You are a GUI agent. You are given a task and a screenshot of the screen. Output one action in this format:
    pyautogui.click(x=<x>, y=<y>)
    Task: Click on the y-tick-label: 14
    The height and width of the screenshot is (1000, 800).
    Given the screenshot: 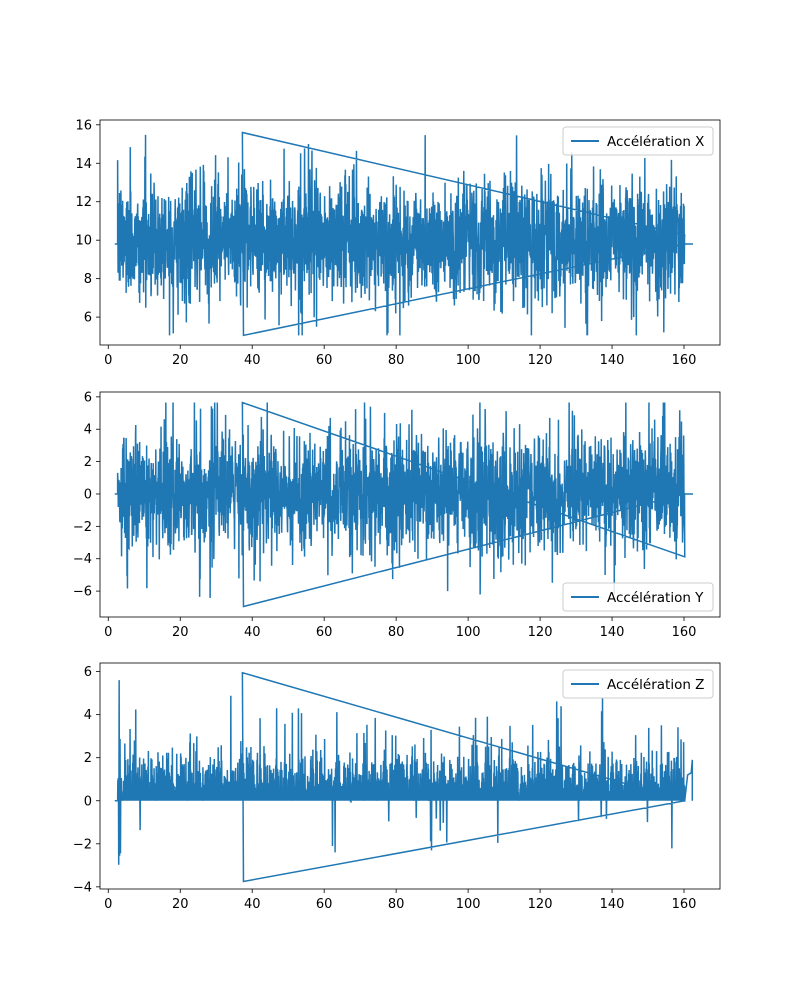 What is the action you would take?
    pyautogui.click(x=83, y=164)
    